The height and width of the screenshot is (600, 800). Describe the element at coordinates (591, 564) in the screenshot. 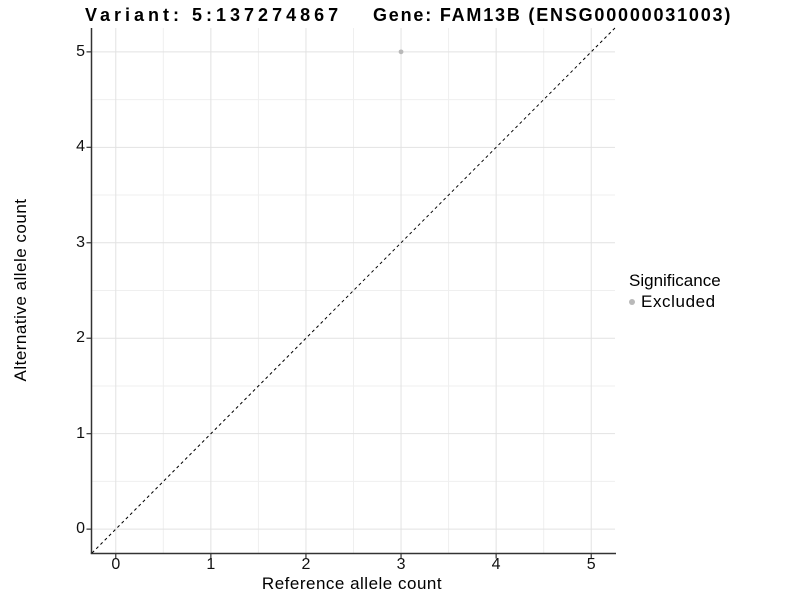

I see `x-tick-label: 5` at that location.